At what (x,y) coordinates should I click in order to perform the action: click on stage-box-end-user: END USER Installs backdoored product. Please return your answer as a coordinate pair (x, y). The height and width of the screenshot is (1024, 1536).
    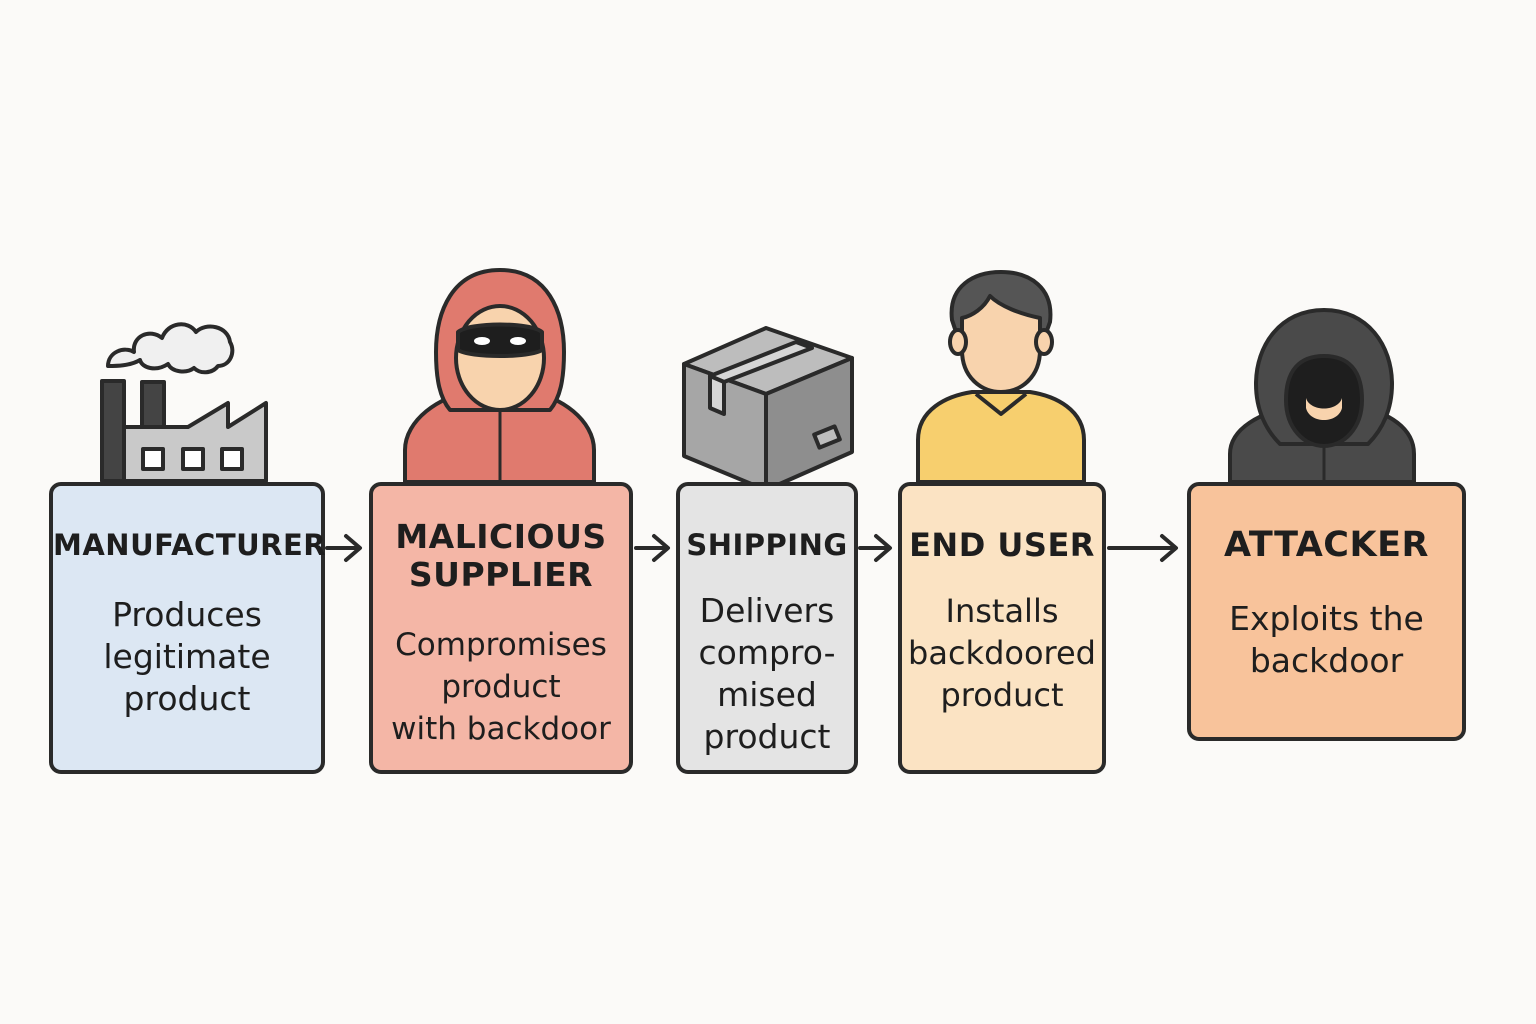
    Looking at the image, I should click on (1002, 628).